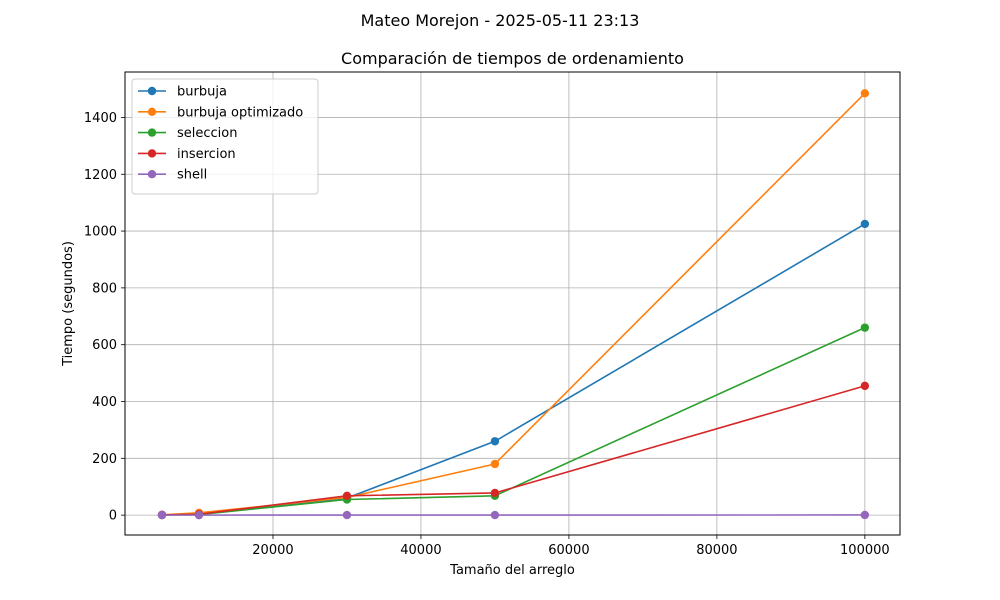 The width and height of the screenshot is (1000, 600). I want to click on y-tick-label: 200, so click(104, 459).